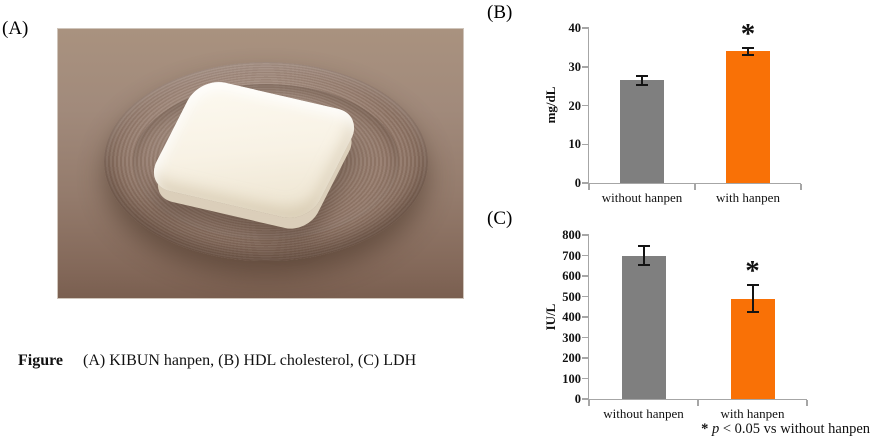  Describe the element at coordinates (796, 429) in the screenshot. I see `footnote-text: < 0.05 vs without hanpen` at that location.